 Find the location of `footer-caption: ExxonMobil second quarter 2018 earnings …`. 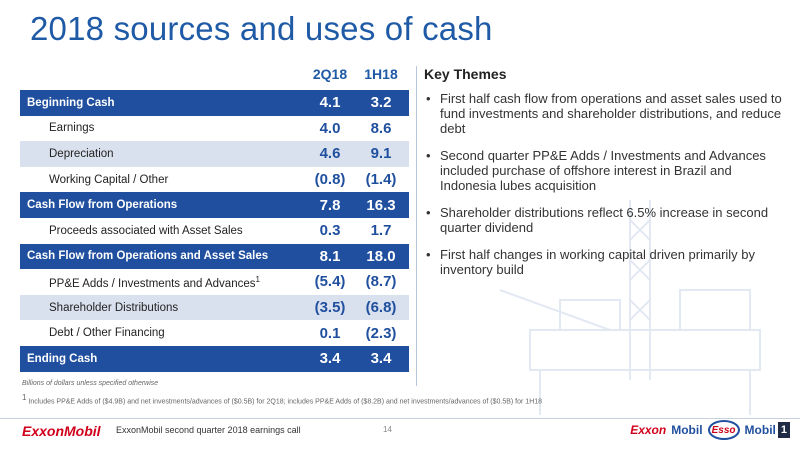

footer-caption: ExxonMobil second quarter 2018 earnings … is located at coordinates (208, 430).